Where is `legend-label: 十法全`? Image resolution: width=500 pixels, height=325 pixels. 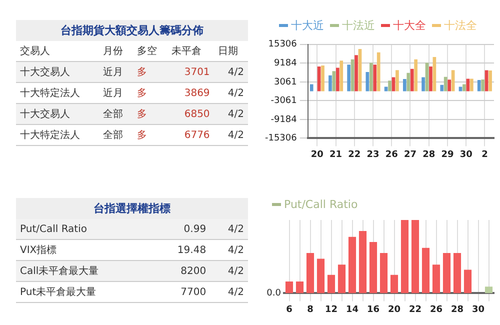 legend-label: 十法全 is located at coordinates (460, 25).